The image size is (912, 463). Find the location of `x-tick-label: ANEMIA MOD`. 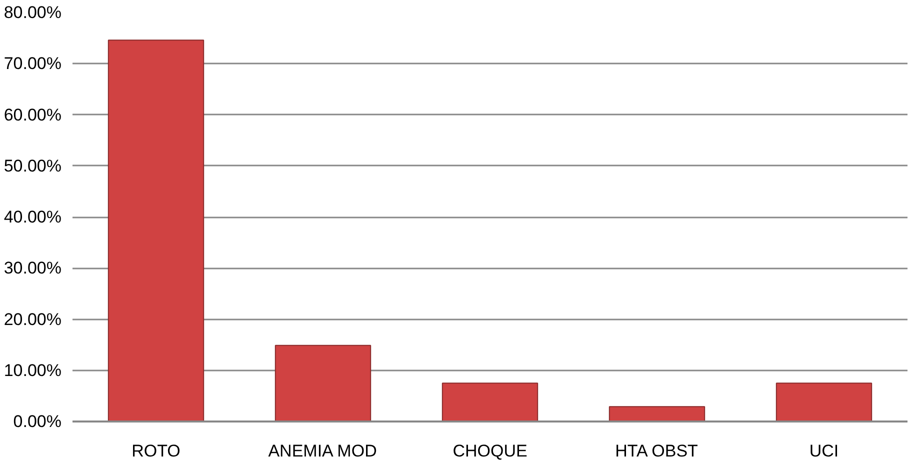

x-tick-label: ANEMIA MOD is located at coordinates (322, 451).